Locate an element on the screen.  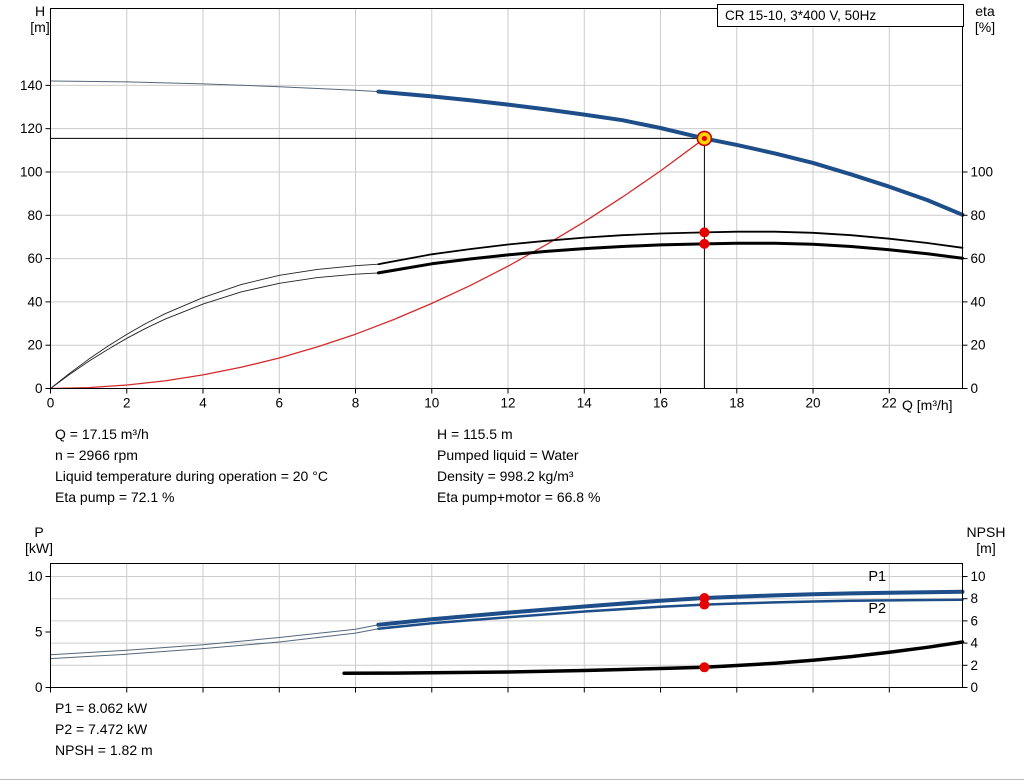
left-axis-title-line2: [m] is located at coordinates (40, 27).